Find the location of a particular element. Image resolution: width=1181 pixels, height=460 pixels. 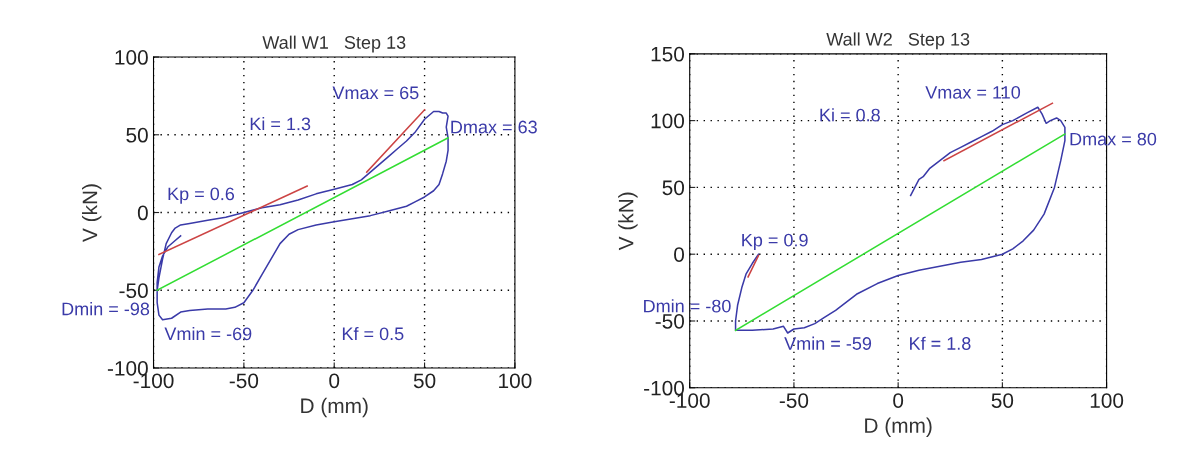

line-series is located at coordinates (302, 215).